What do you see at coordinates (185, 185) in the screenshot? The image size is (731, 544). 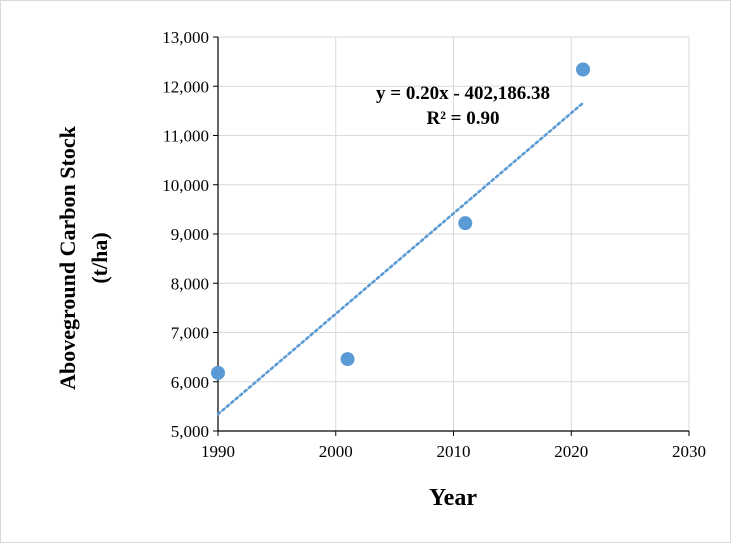 I see `y-tick-label: 10,000` at bounding box center [185, 185].